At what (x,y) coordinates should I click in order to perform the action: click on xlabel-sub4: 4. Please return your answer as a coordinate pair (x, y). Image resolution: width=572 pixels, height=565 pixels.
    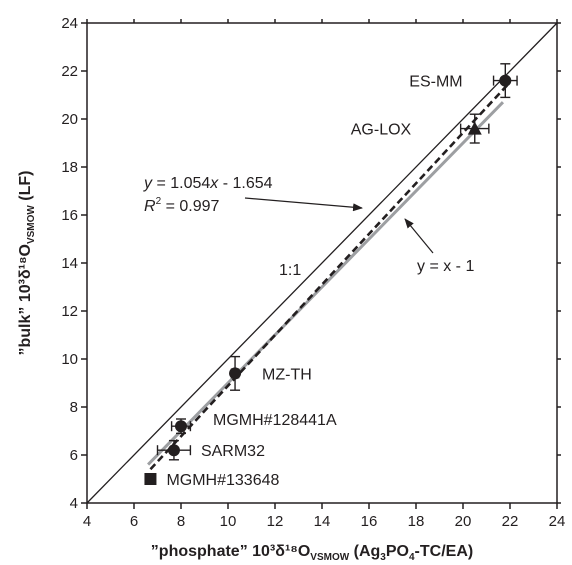
    Looking at the image, I should click on (412, 557).